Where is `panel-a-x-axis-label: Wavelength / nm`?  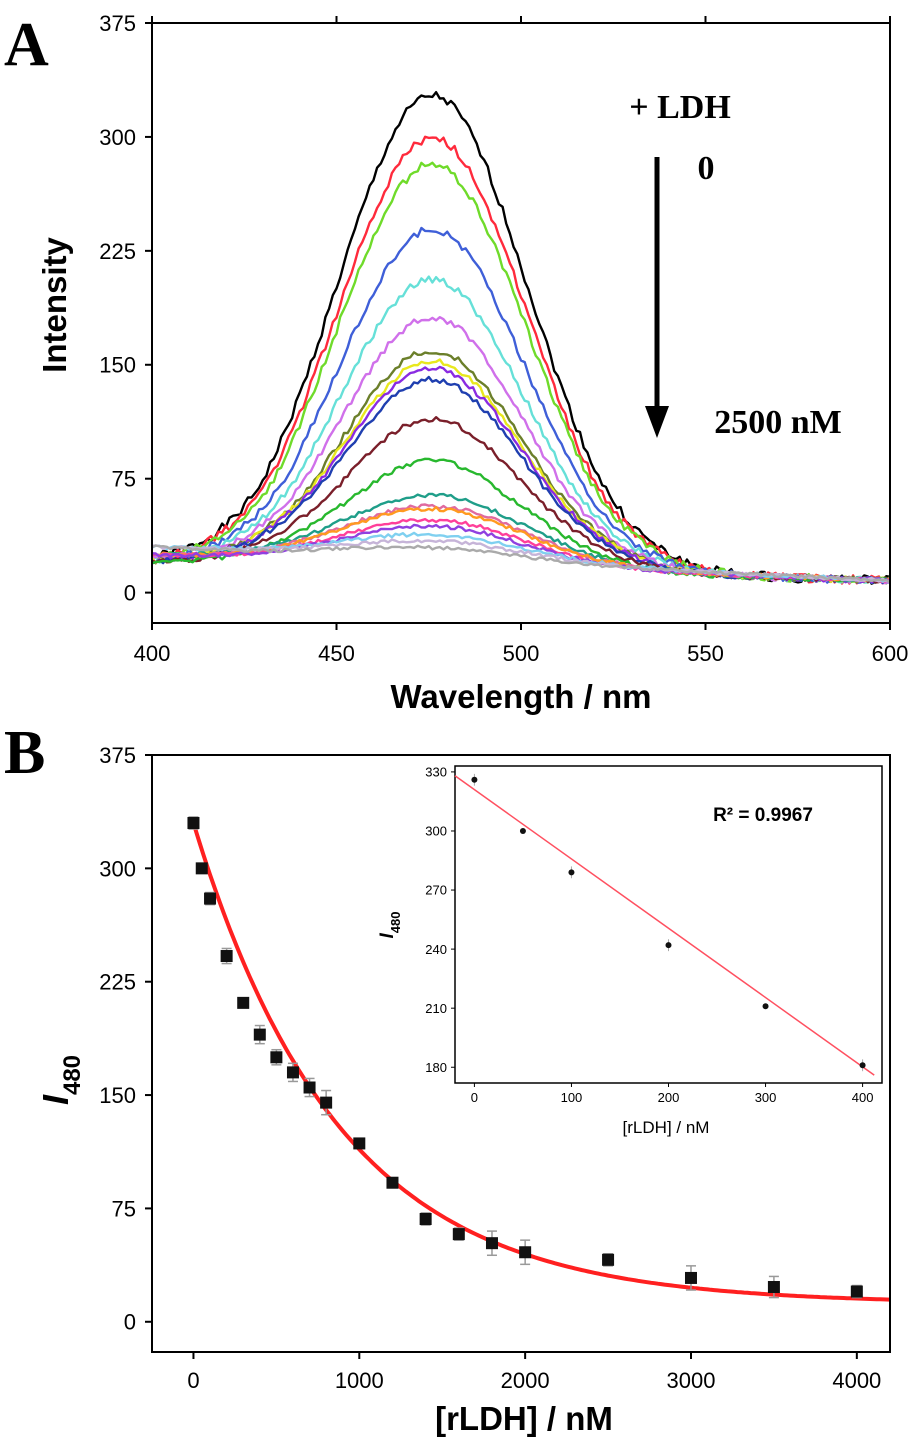
panel-a-x-axis-label: Wavelength / nm is located at coordinates (521, 696).